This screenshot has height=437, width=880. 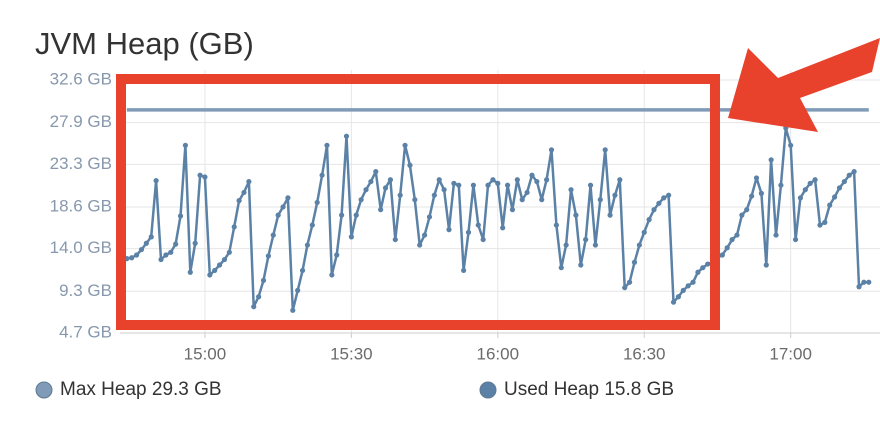 I want to click on arrow, so click(x=804, y=85).